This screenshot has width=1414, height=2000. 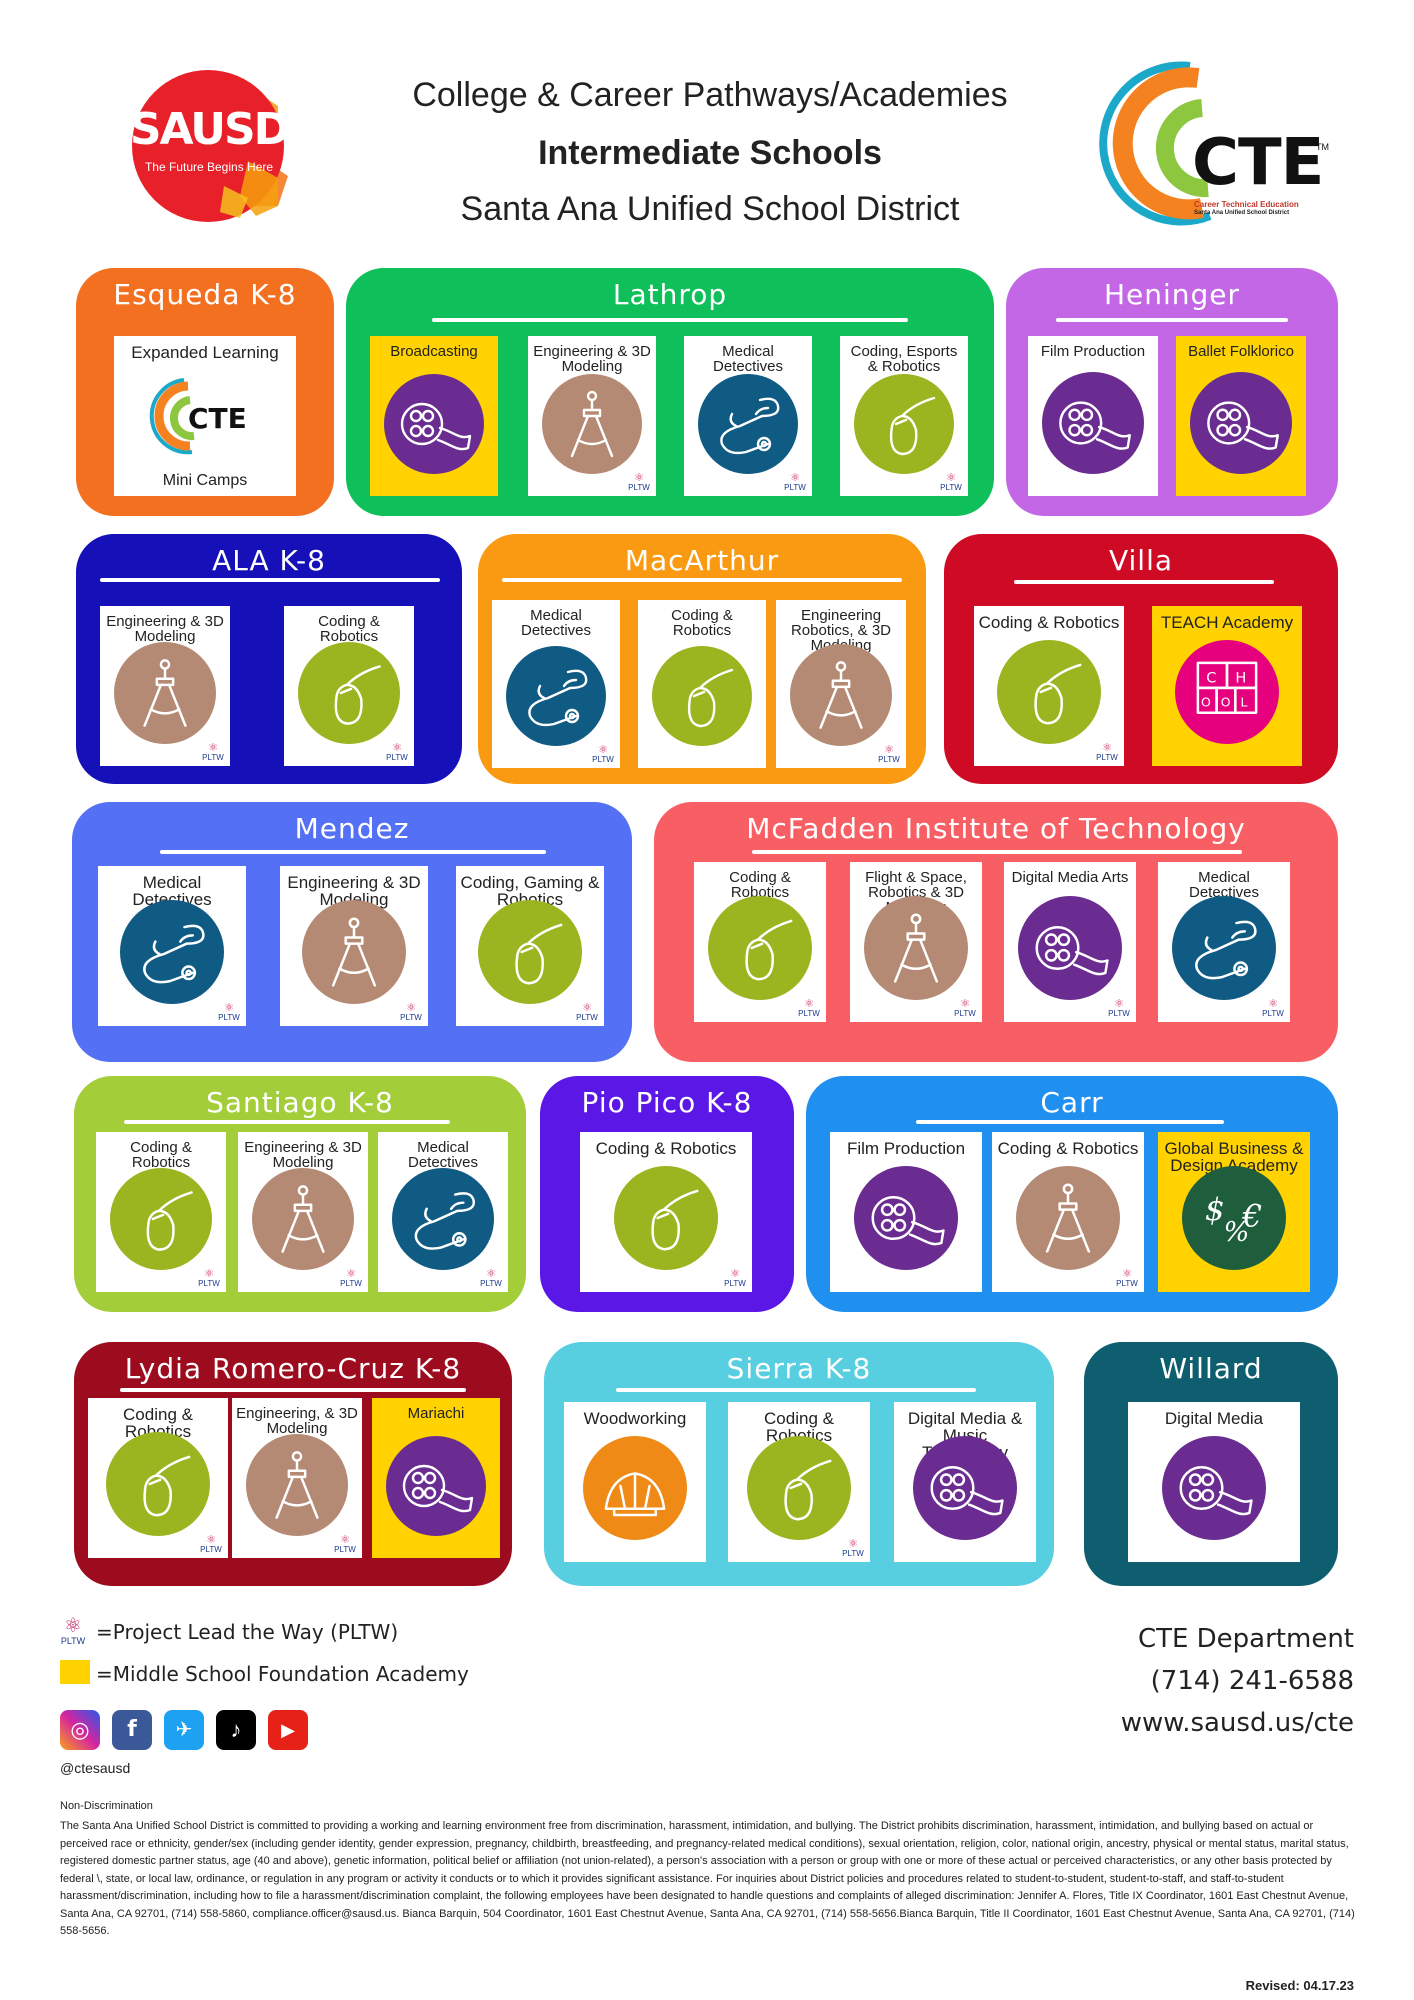 What do you see at coordinates (205, 352) in the screenshot?
I see `pathway-label: Expanded Learning` at bounding box center [205, 352].